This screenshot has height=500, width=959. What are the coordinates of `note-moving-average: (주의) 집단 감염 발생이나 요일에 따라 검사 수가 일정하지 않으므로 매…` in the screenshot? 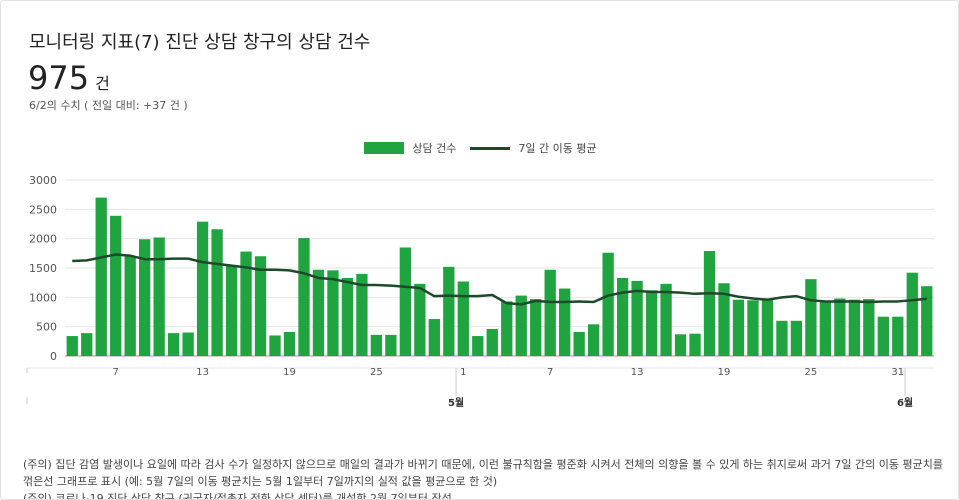 It's located at (483, 473).